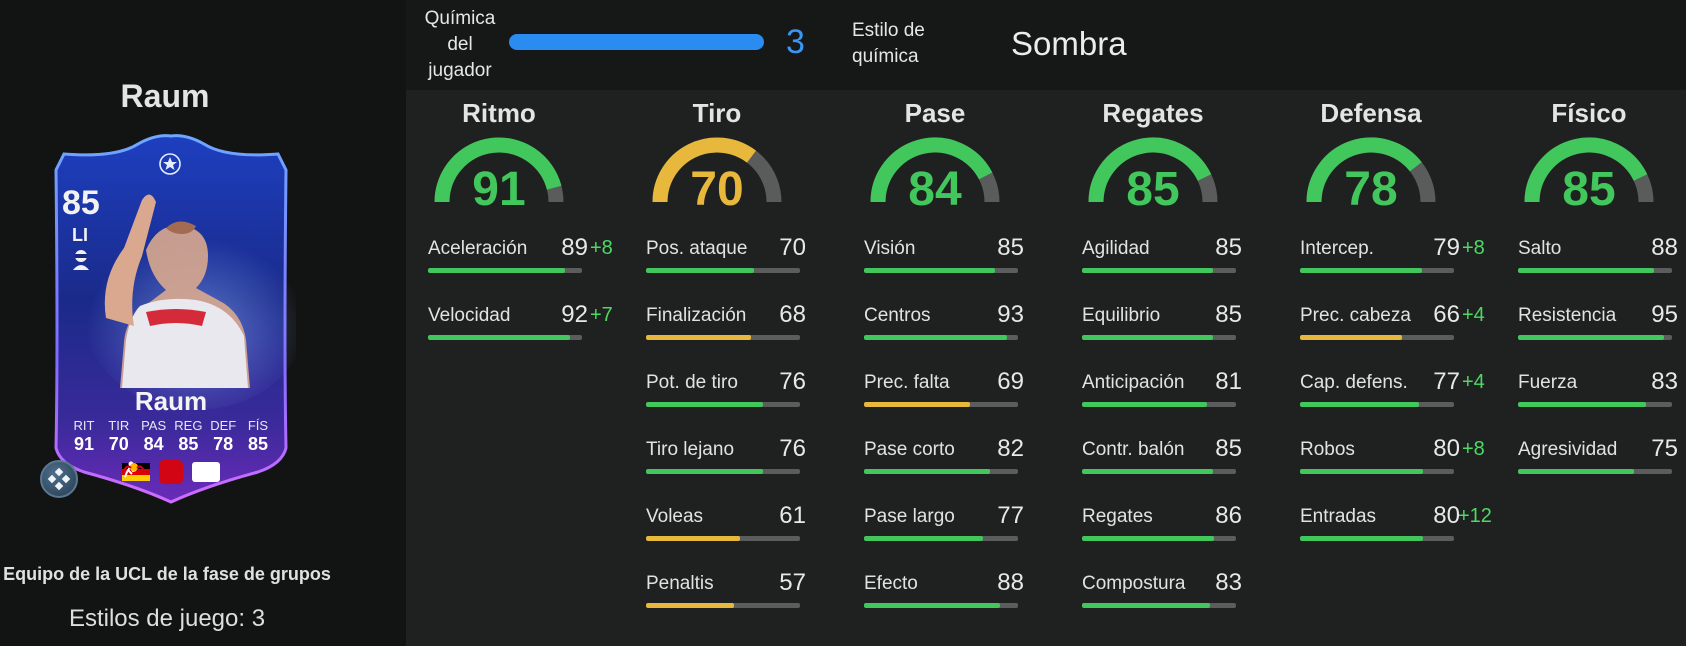 The height and width of the screenshot is (646, 1686). What do you see at coordinates (697, 248) in the screenshot?
I see `attribute-name: Pos. ataque` at bounding box center [697, 248].